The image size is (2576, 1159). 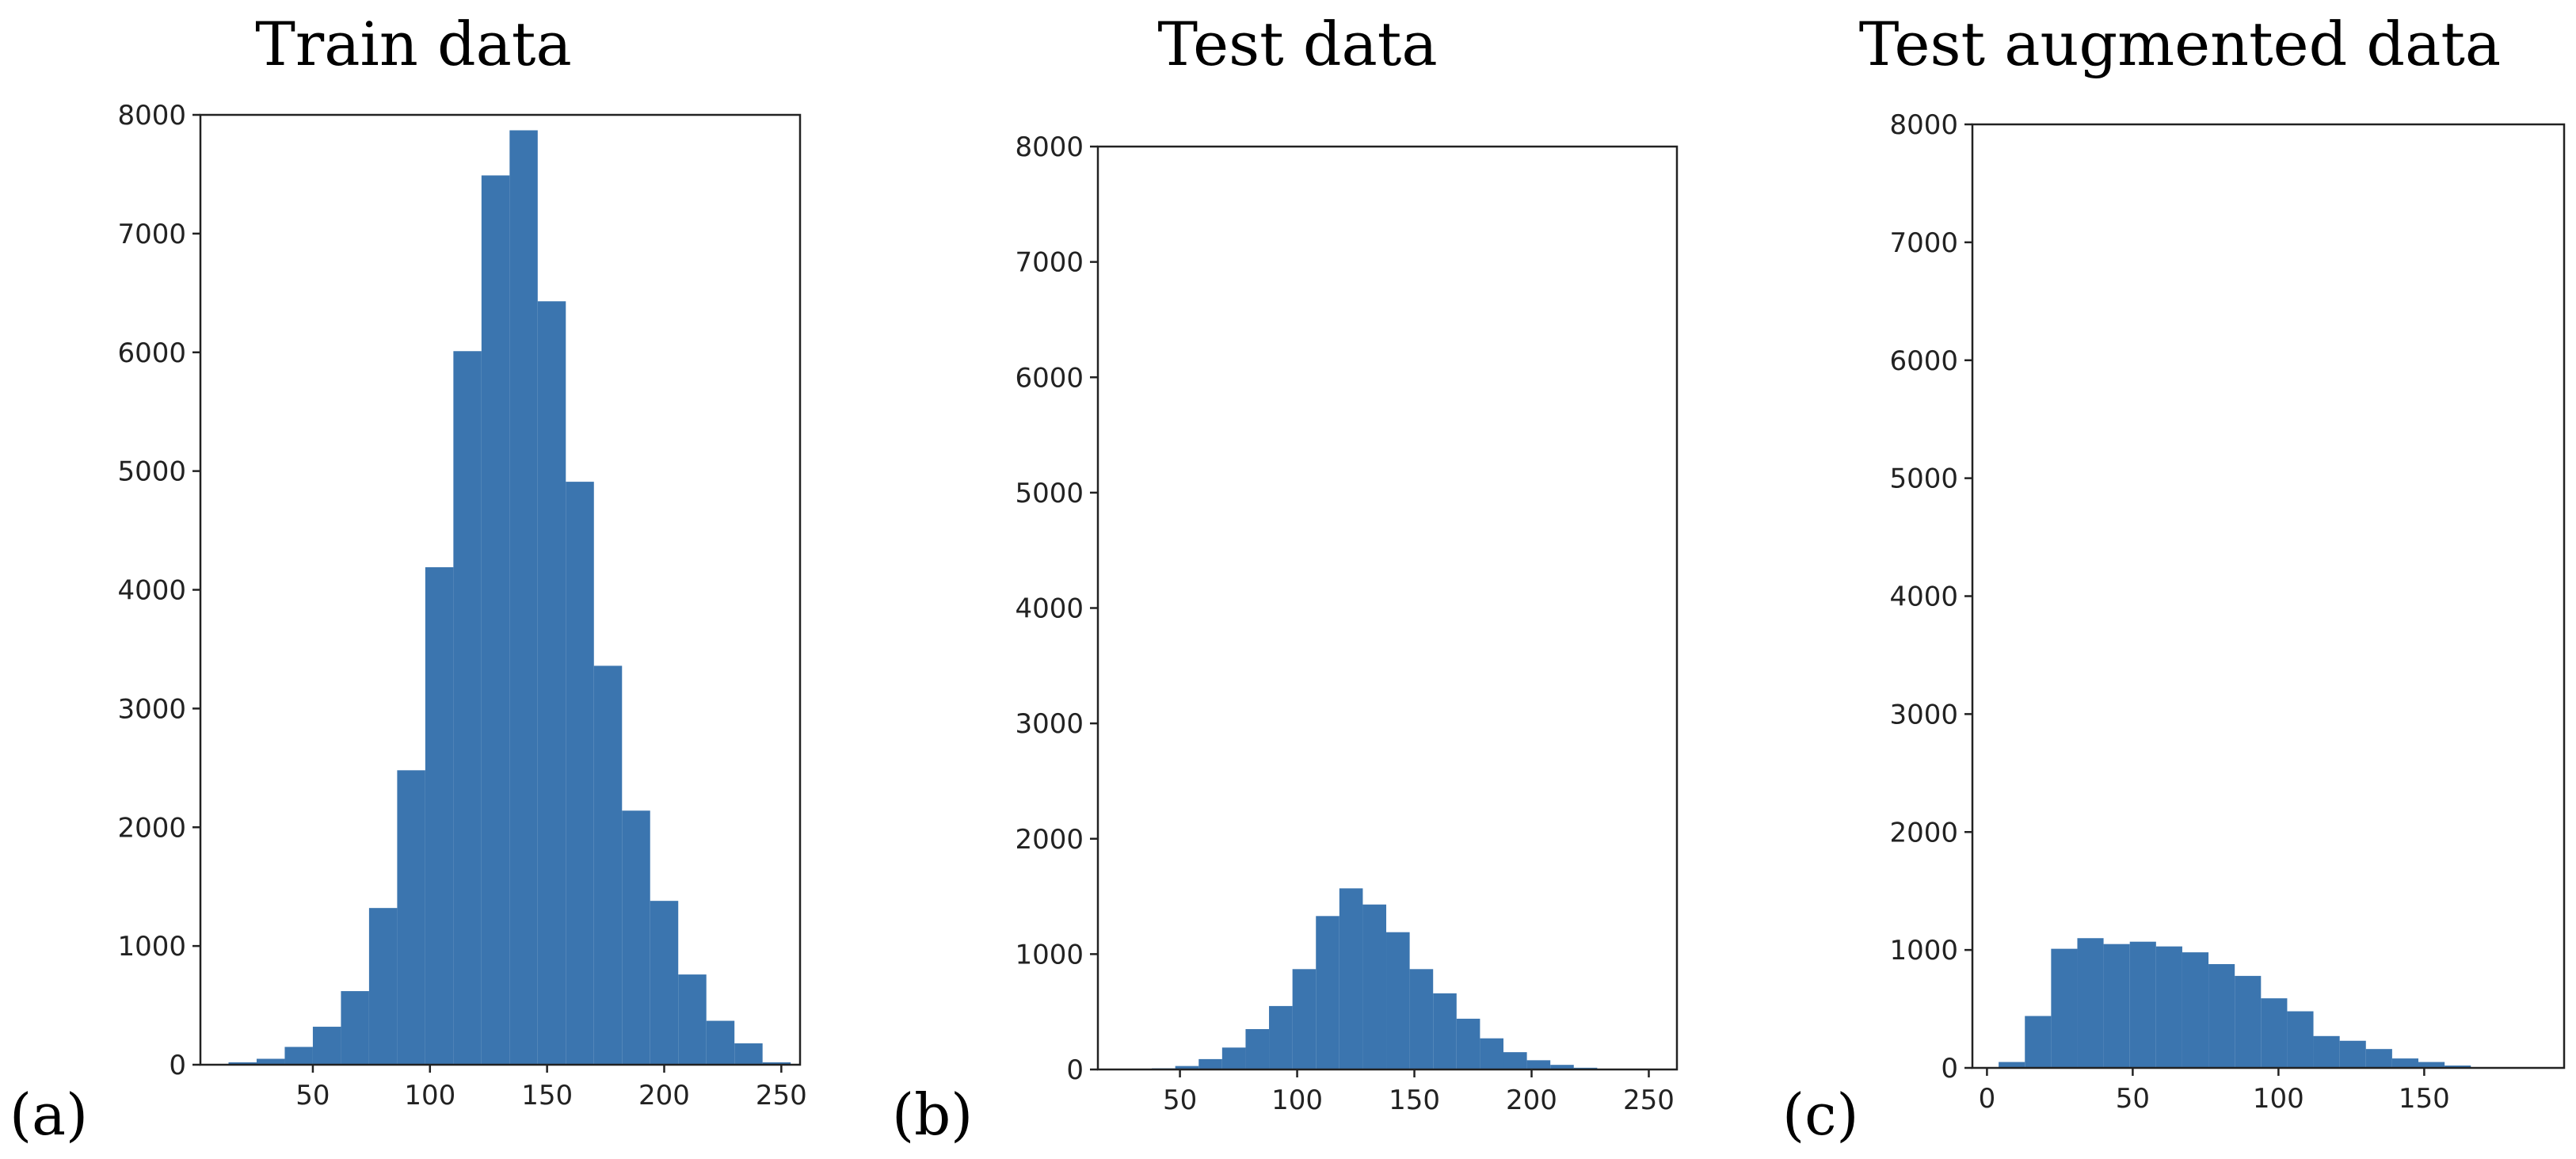 I want to click on chart-title: Train data, so click(x=413, y=44).